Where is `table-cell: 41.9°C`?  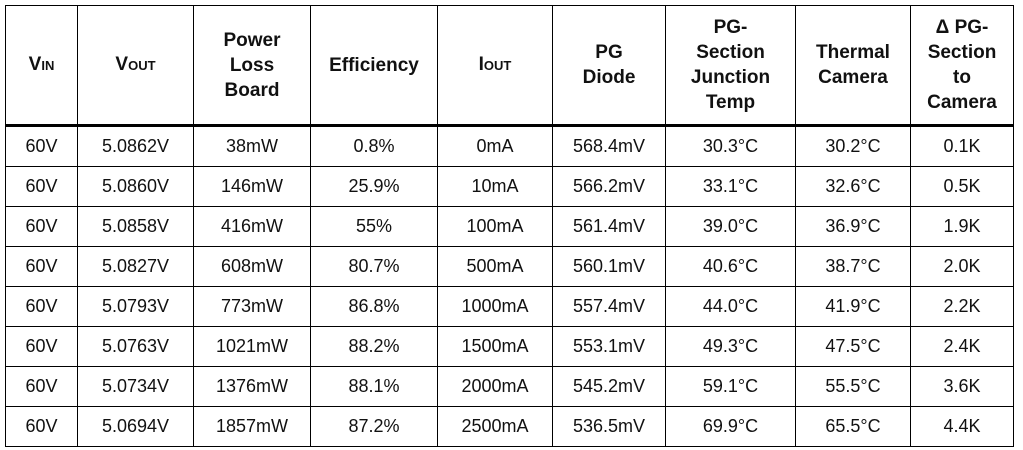 table-cell: 41.9°C is located at coordinates (853, 306).